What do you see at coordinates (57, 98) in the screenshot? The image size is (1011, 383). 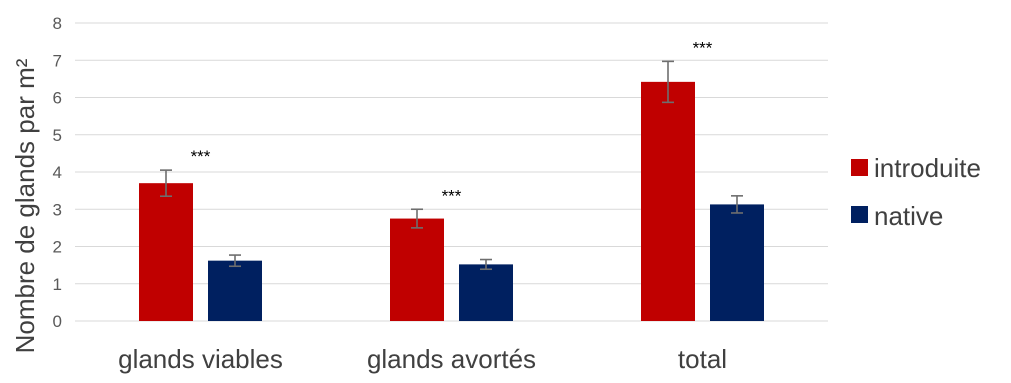 I see `y-tick-label-6: 6` at bounding box center [57, 98].